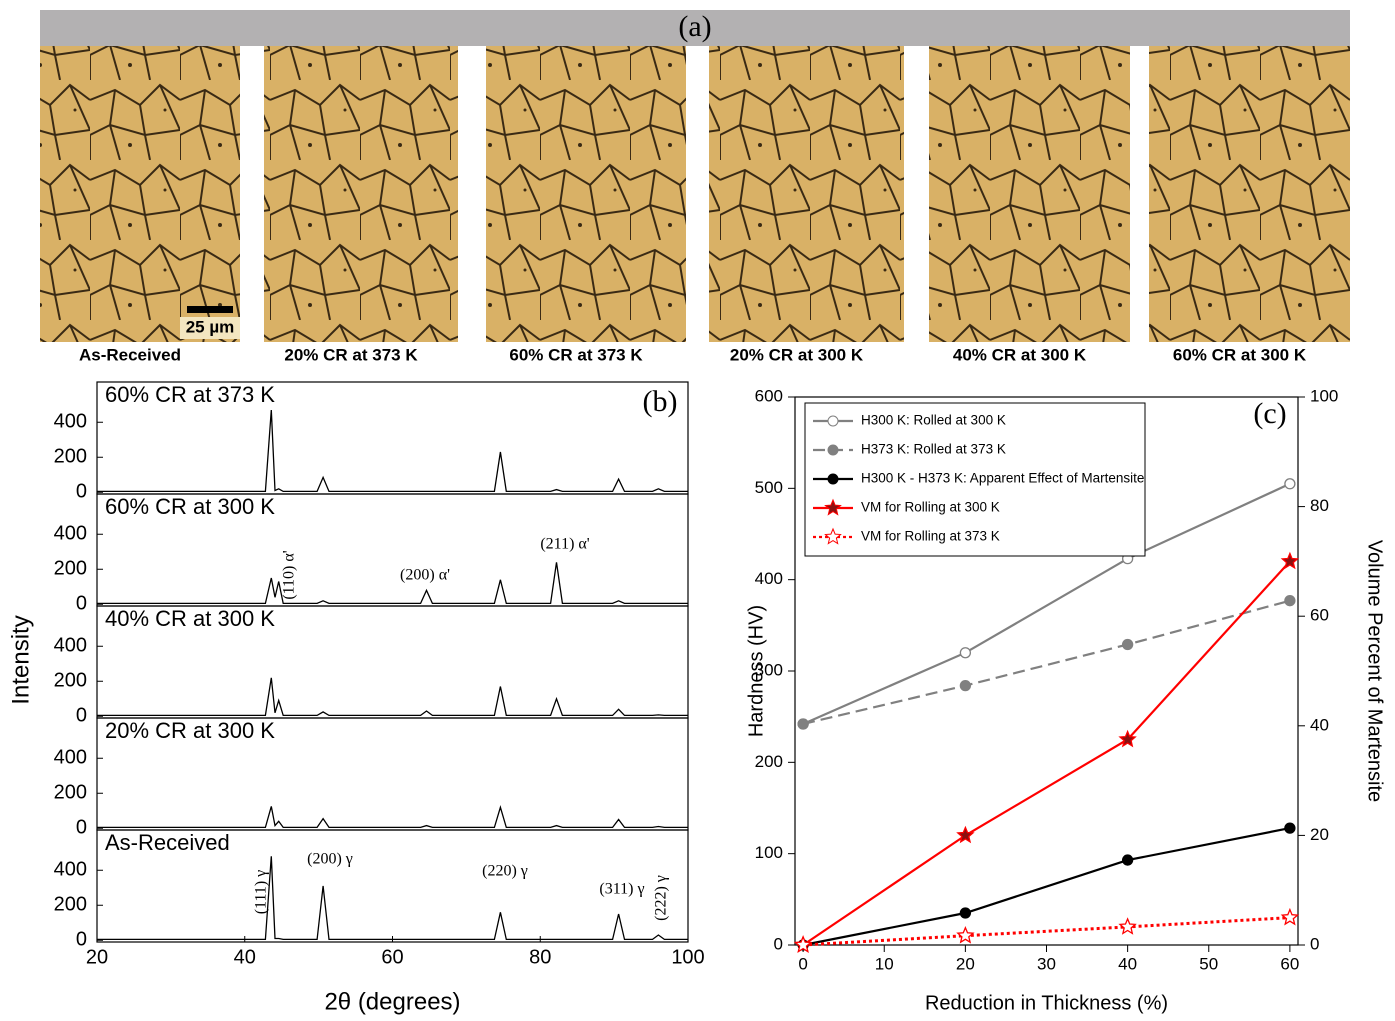 The width and height of the screenshot is (1395, 1021). What do you see at coordinates (1319, 615) in the screenshot?
I see `y2-tick-label: 60` at bounding box center [1319, 615].